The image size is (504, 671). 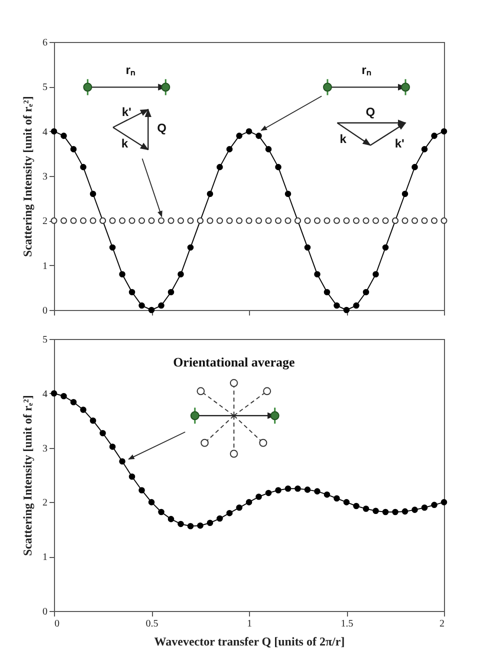 I want to click on x-tick-label: 1, so click(x=249, y=624).